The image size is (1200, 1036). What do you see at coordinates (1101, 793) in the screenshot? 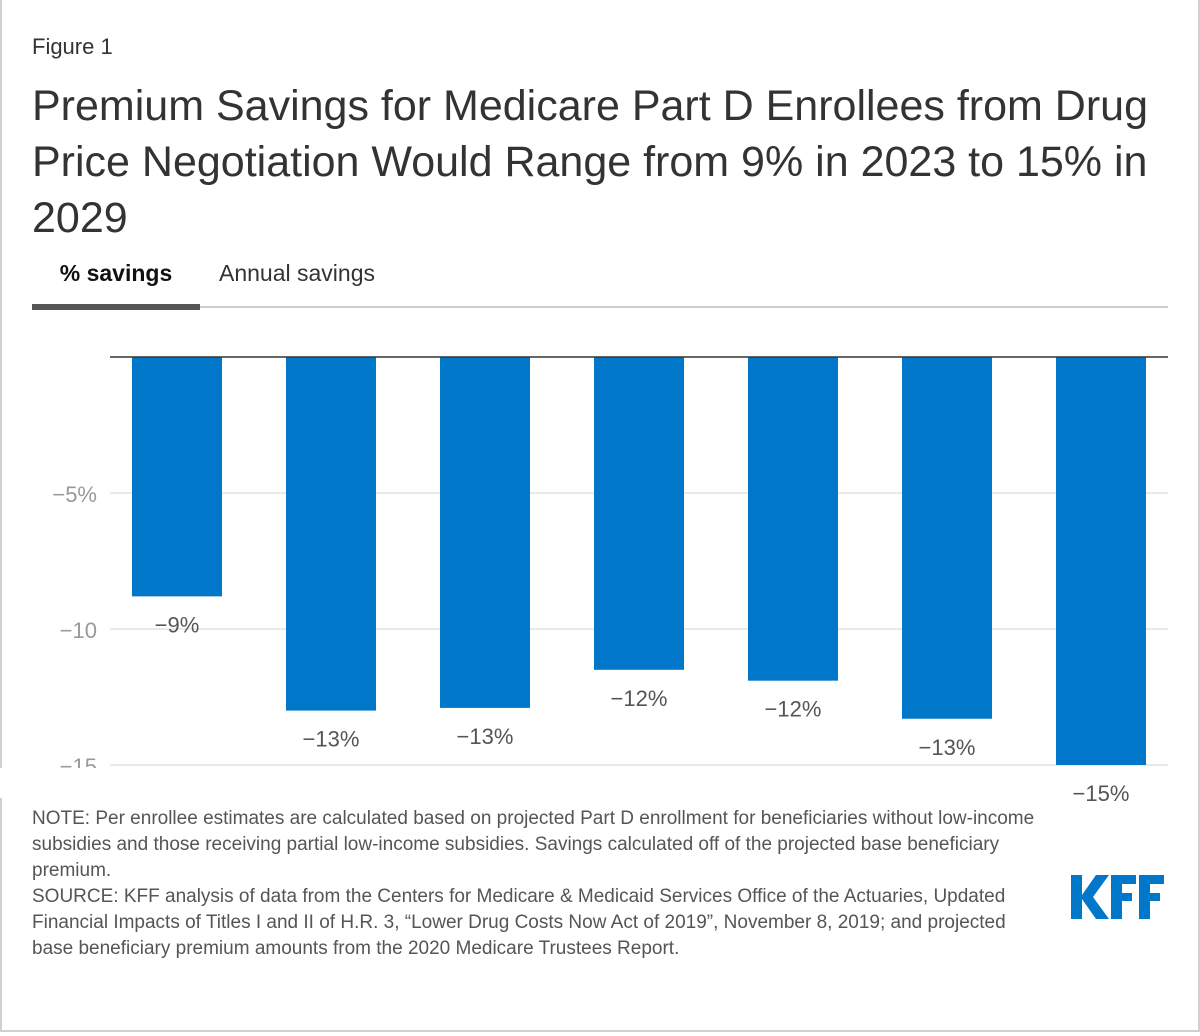
I see `data-label: −15%` at bounding box center [1101, 793].